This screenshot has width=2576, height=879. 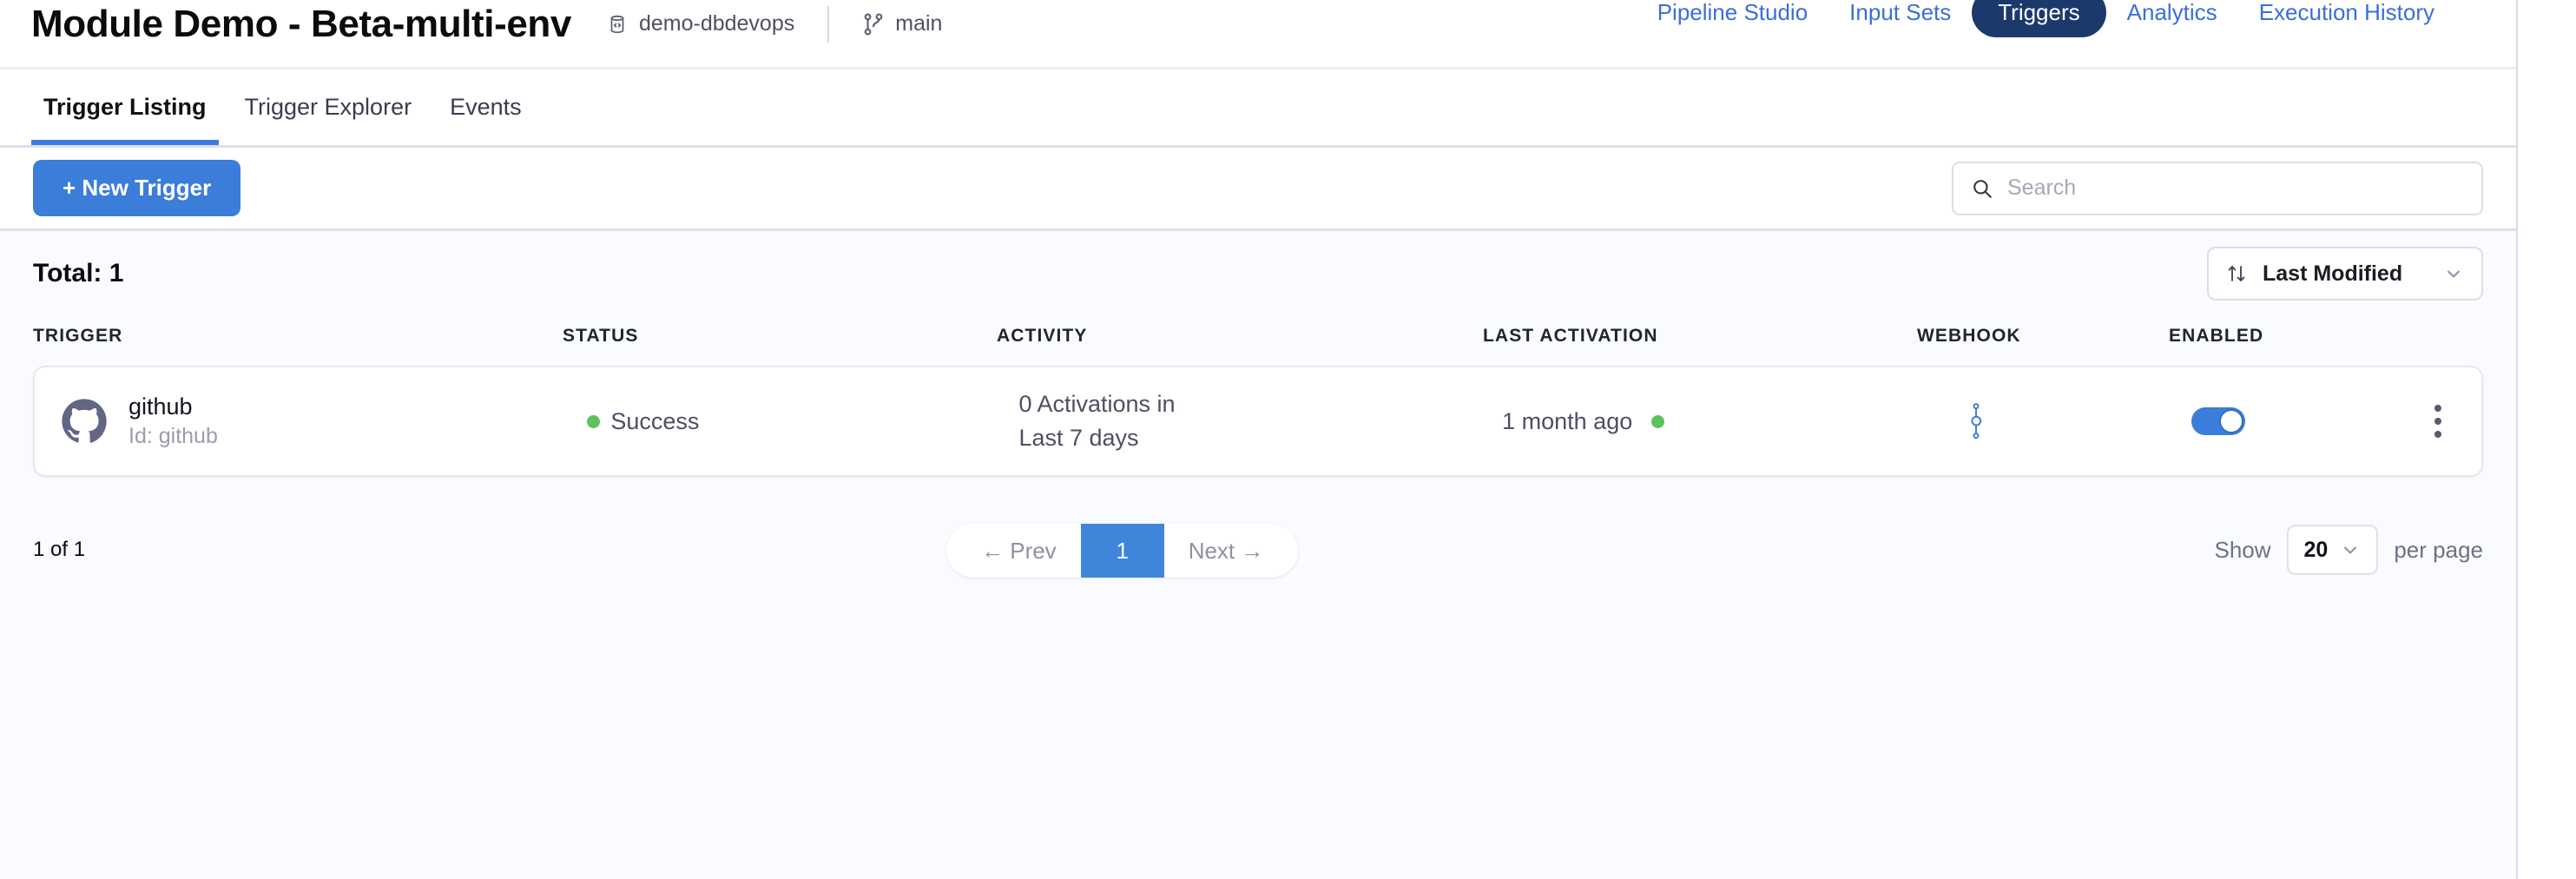 I want to click on column-header-last-activation: LAST ACTIVATION, so click(x=1570, y=336).